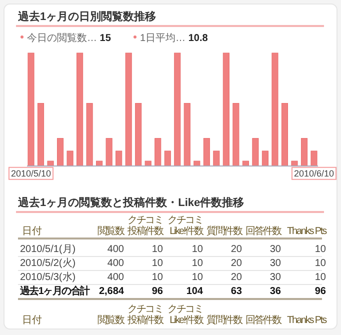 Image resolution: width=341 pixels, height=335 pixels. I want to click on category-label: 2010/5/2(火), so click(48, 263).